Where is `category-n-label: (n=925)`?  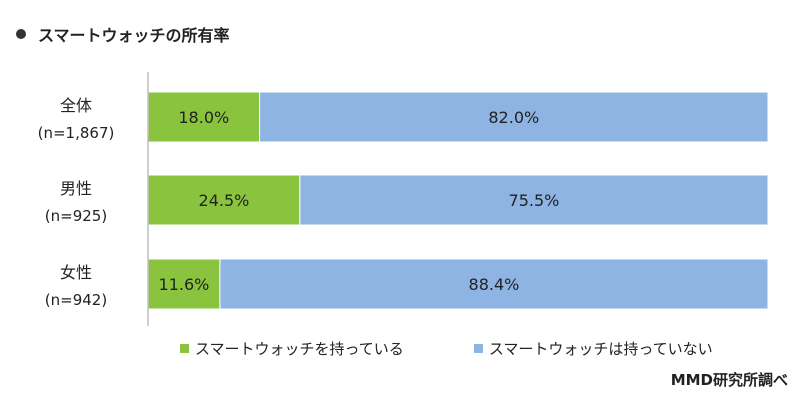
category-n-label: (n=925) is located at coordinates (76, 216).